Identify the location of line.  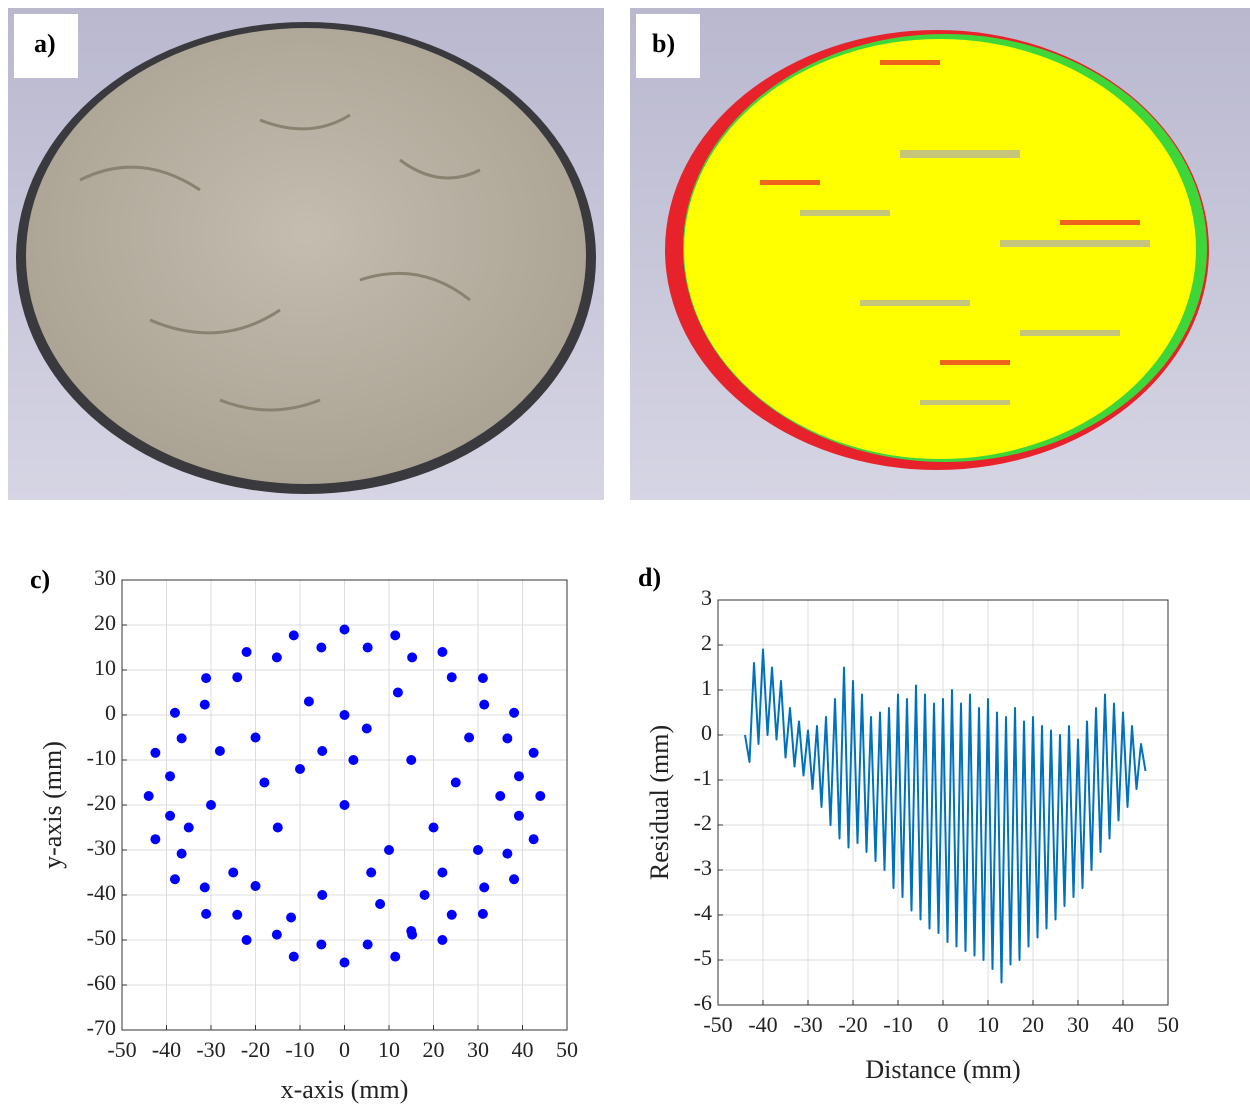
(945, 816).